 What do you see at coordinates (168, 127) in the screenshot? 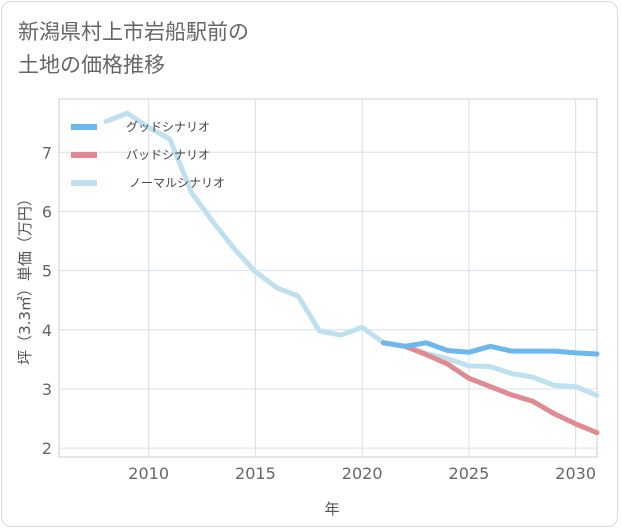
I see `legend-label-0: グッドシナリオ` at bounding box center [168, 127].